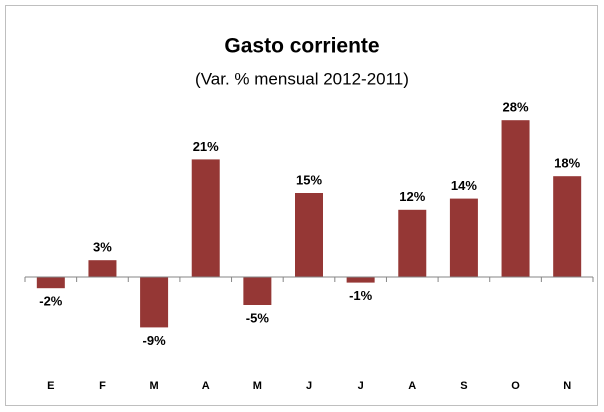 The height and width of the screenshot is (412, 604). I want to click on value-label: 28%, so click(516, 107).